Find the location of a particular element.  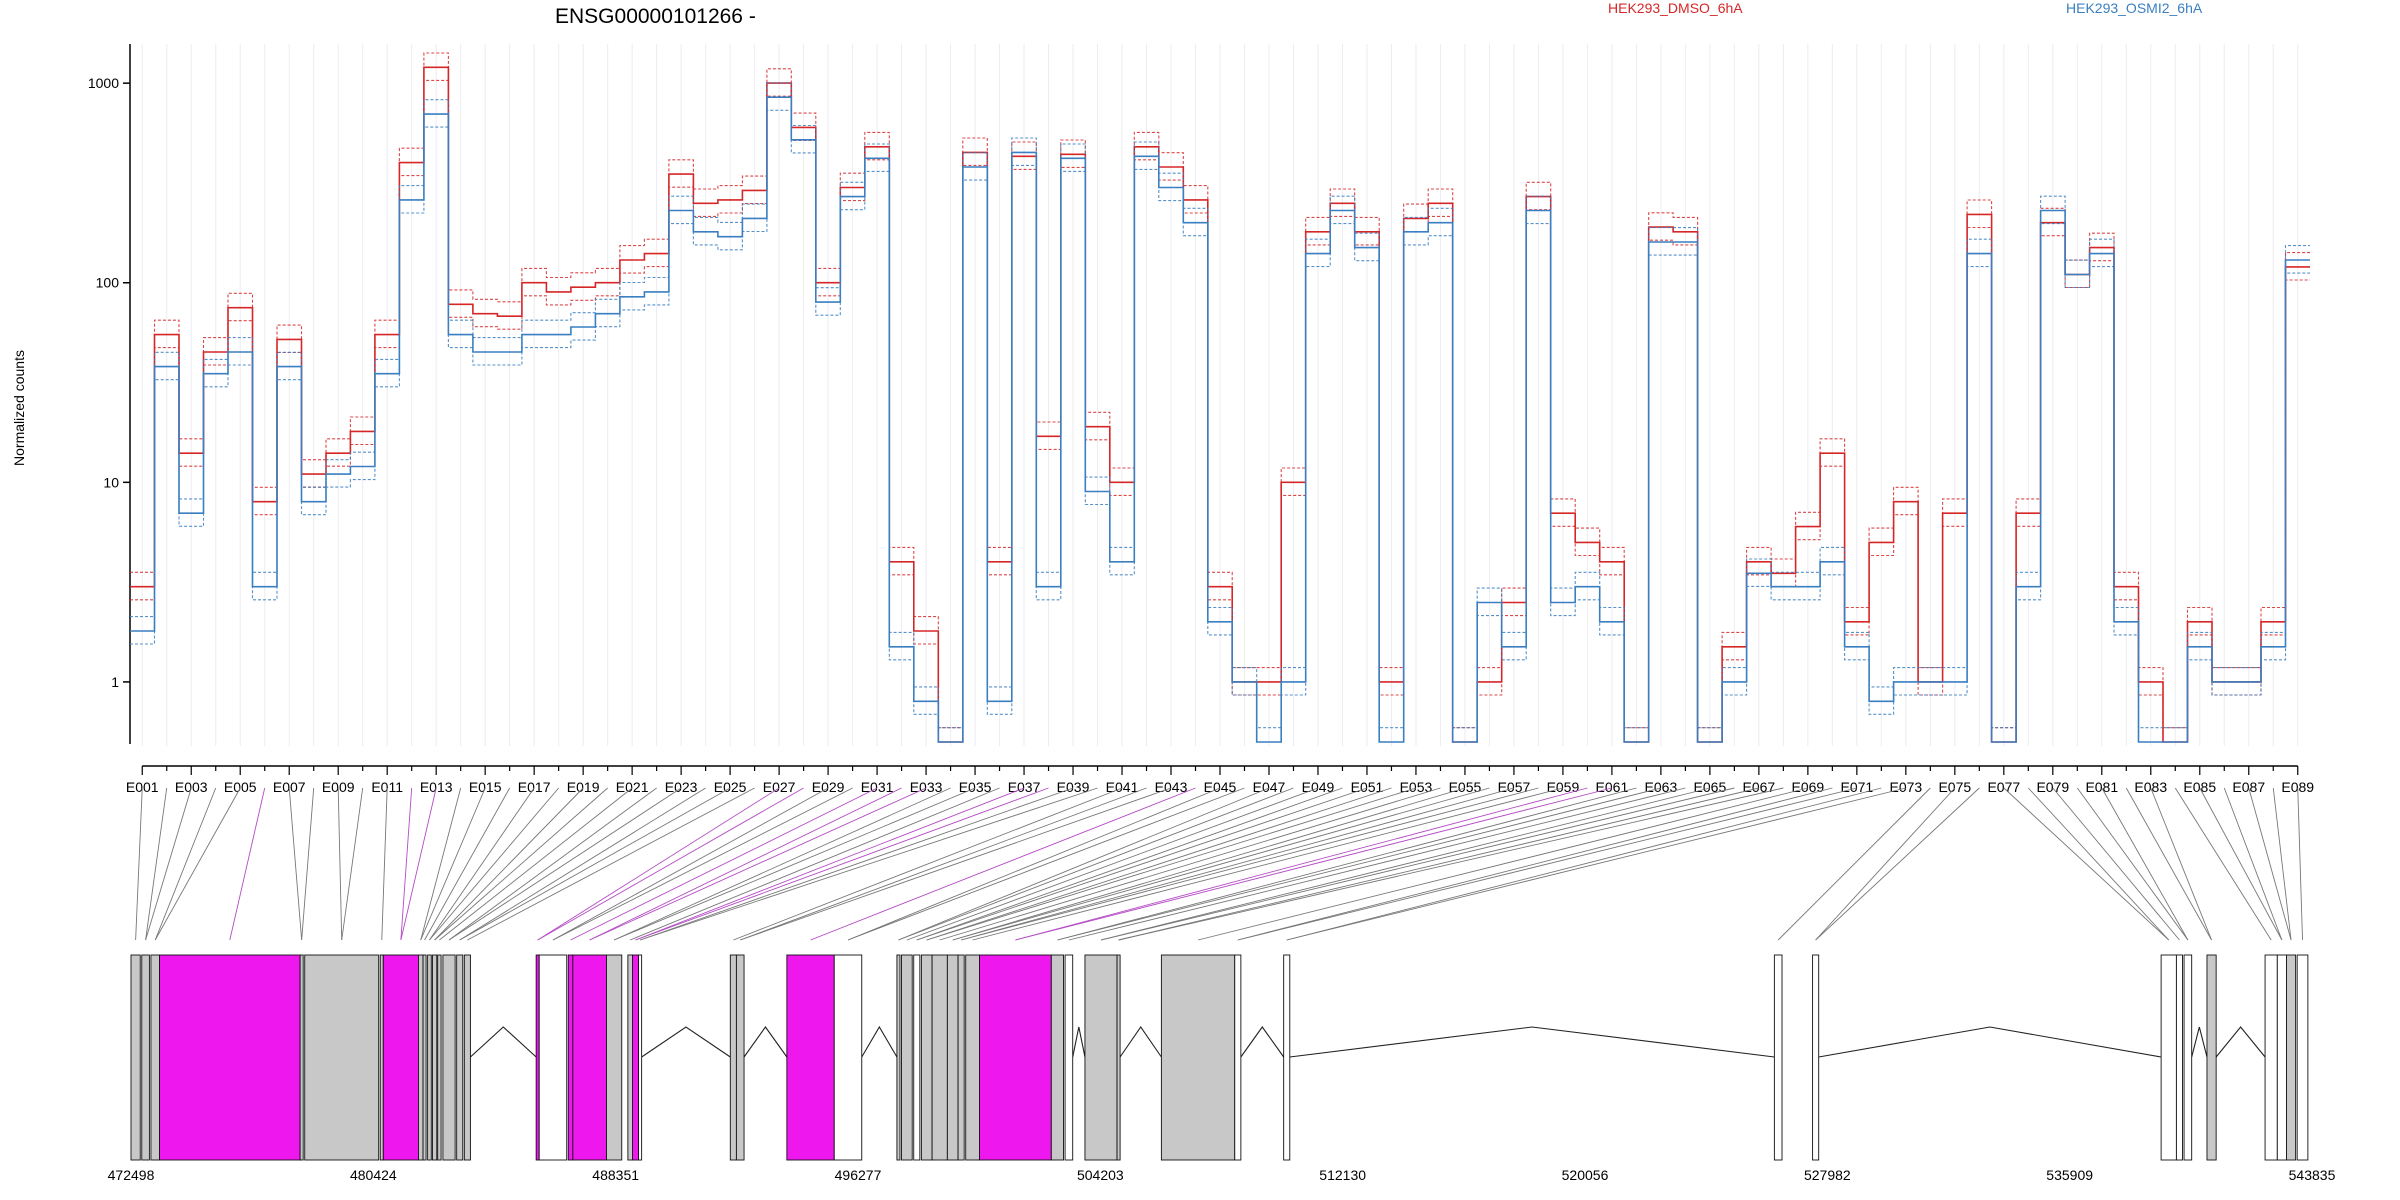

exon-tick-label: E073 is located at coordinates (1905, 787).